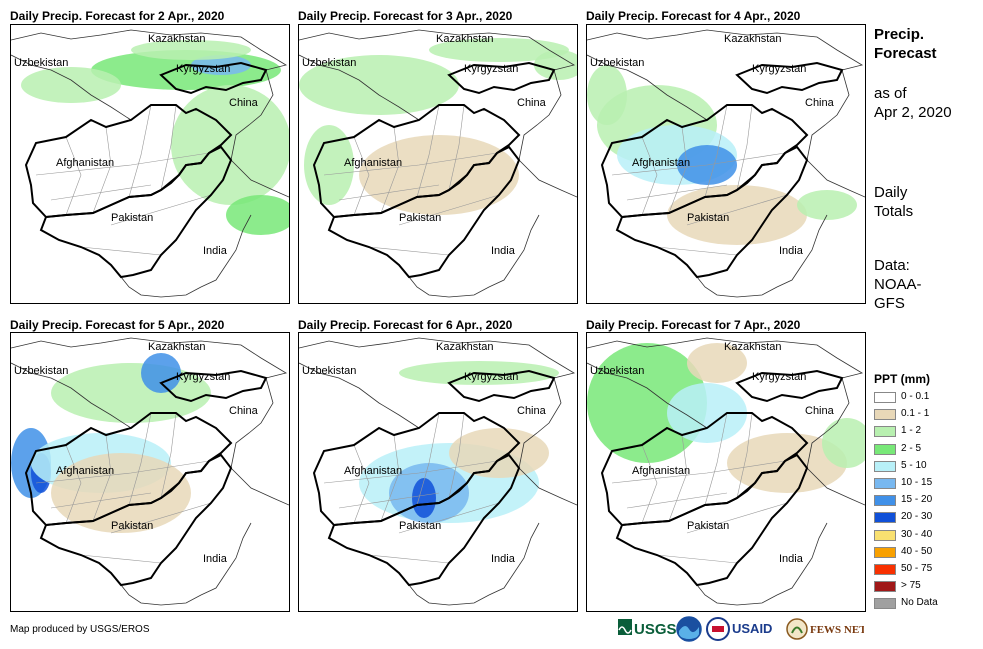 Image resolution: width=983 pixels, height=649 pixels. What do you see at coordinates (689, 629) in the screenshot?
I see `noaa-logo-icon` at bounding box center [689, 629].